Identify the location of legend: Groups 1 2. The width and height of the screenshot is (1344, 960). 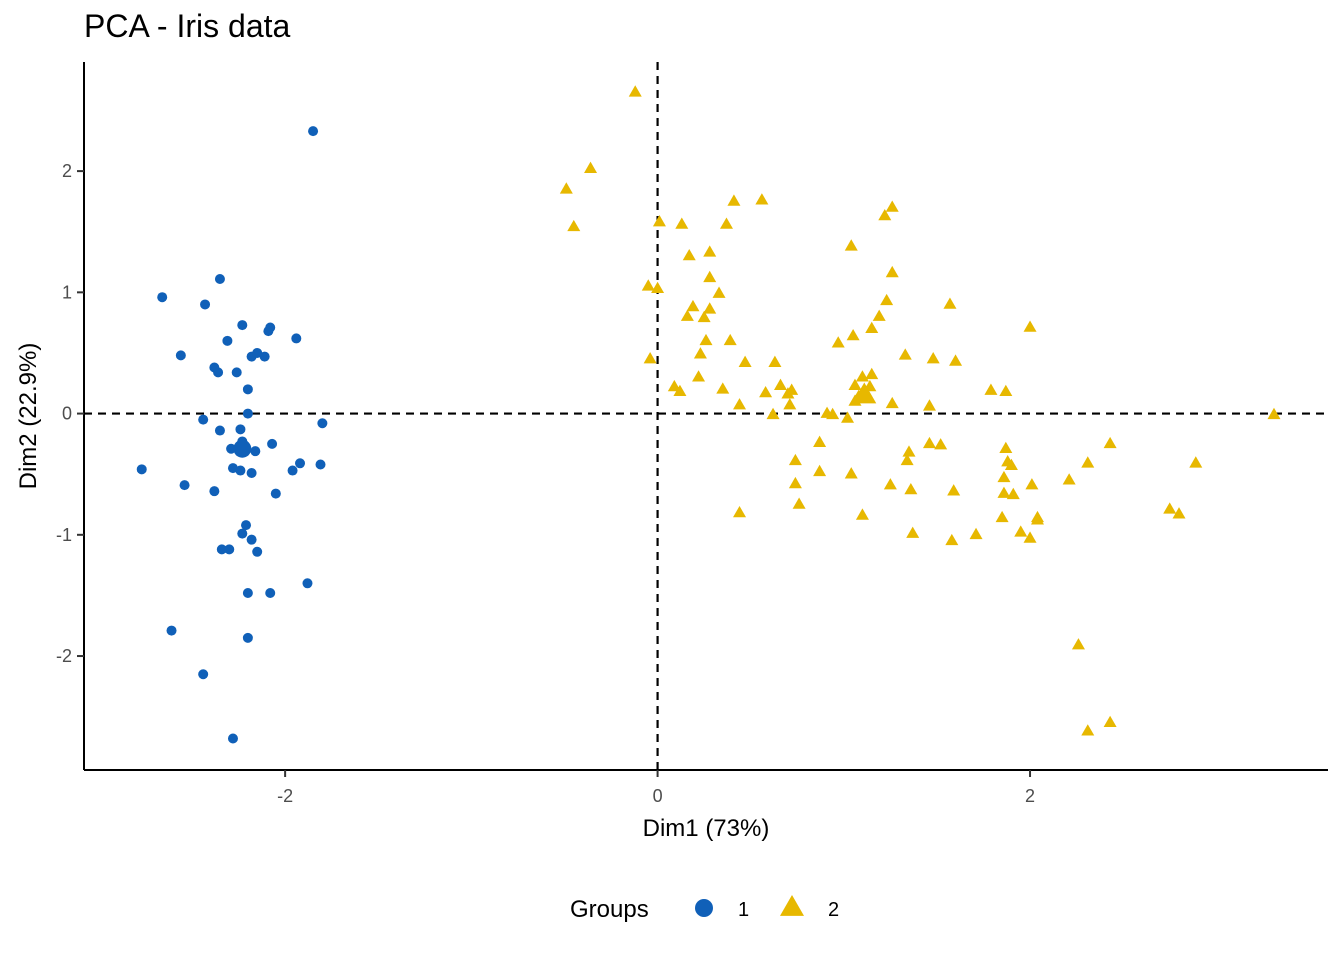
(704, 909).